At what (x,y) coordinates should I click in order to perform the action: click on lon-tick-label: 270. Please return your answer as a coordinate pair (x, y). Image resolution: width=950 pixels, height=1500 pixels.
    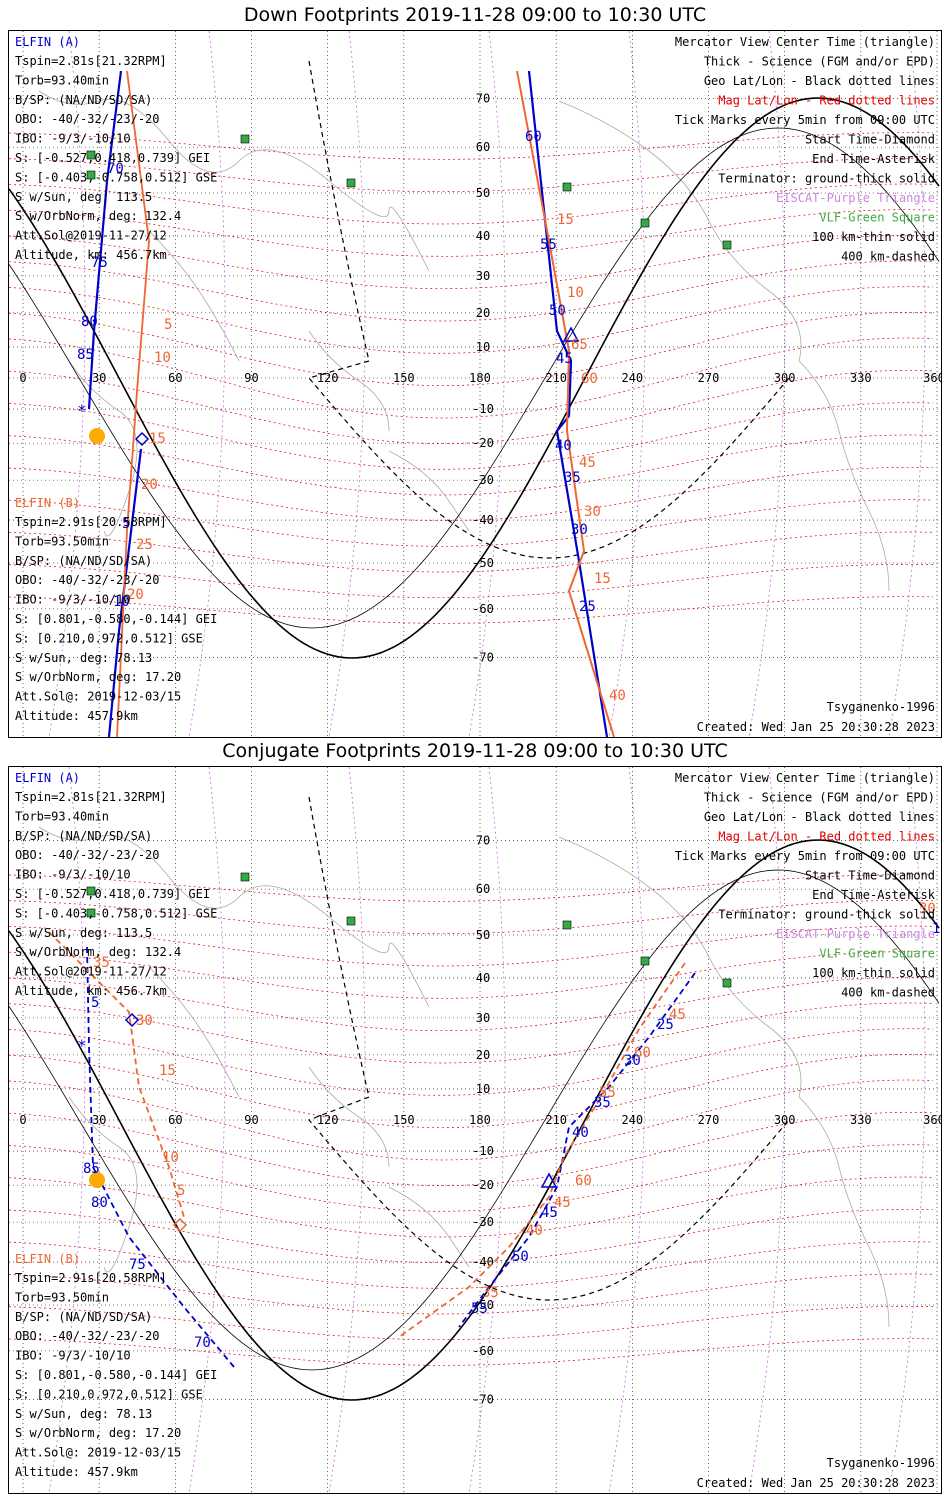
    Looking at the image, I should click on (709, 1120).